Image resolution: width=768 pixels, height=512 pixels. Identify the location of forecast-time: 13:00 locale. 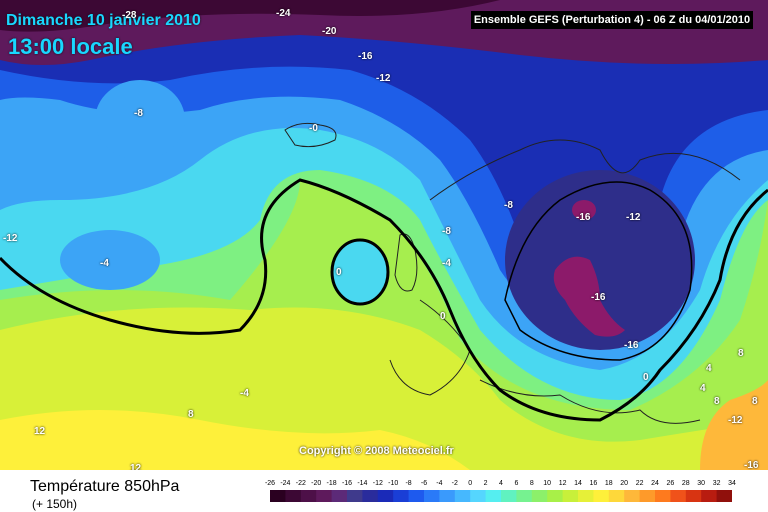
(70, 46).